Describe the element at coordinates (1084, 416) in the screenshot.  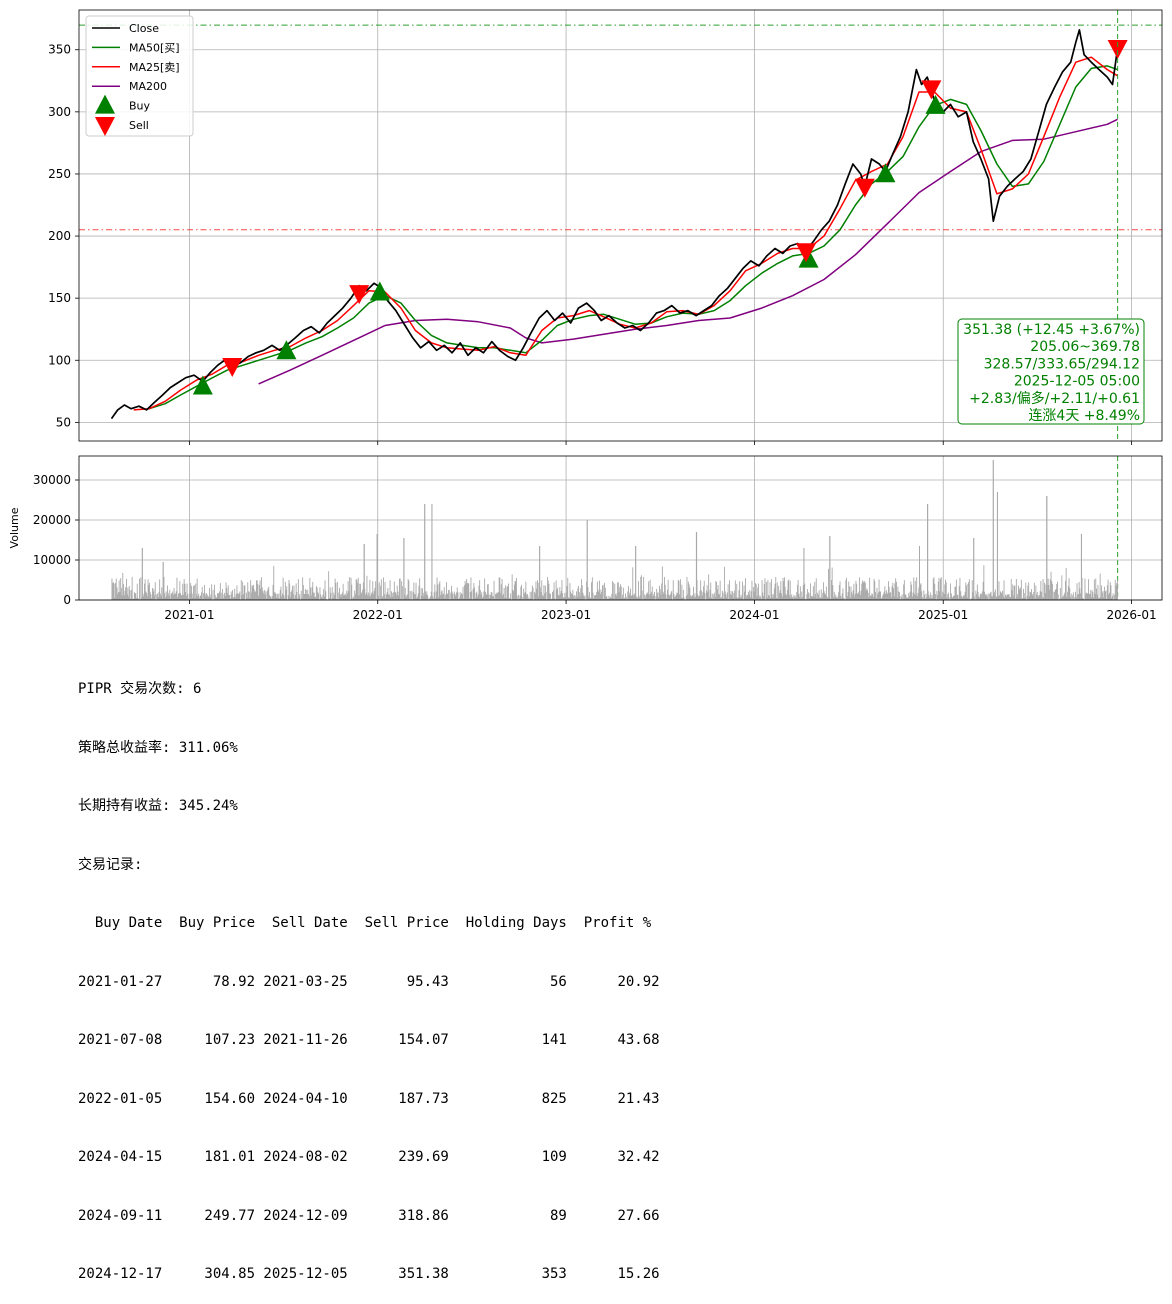
I see `info-box-line: 连涨4天 +8.49%` at that location.